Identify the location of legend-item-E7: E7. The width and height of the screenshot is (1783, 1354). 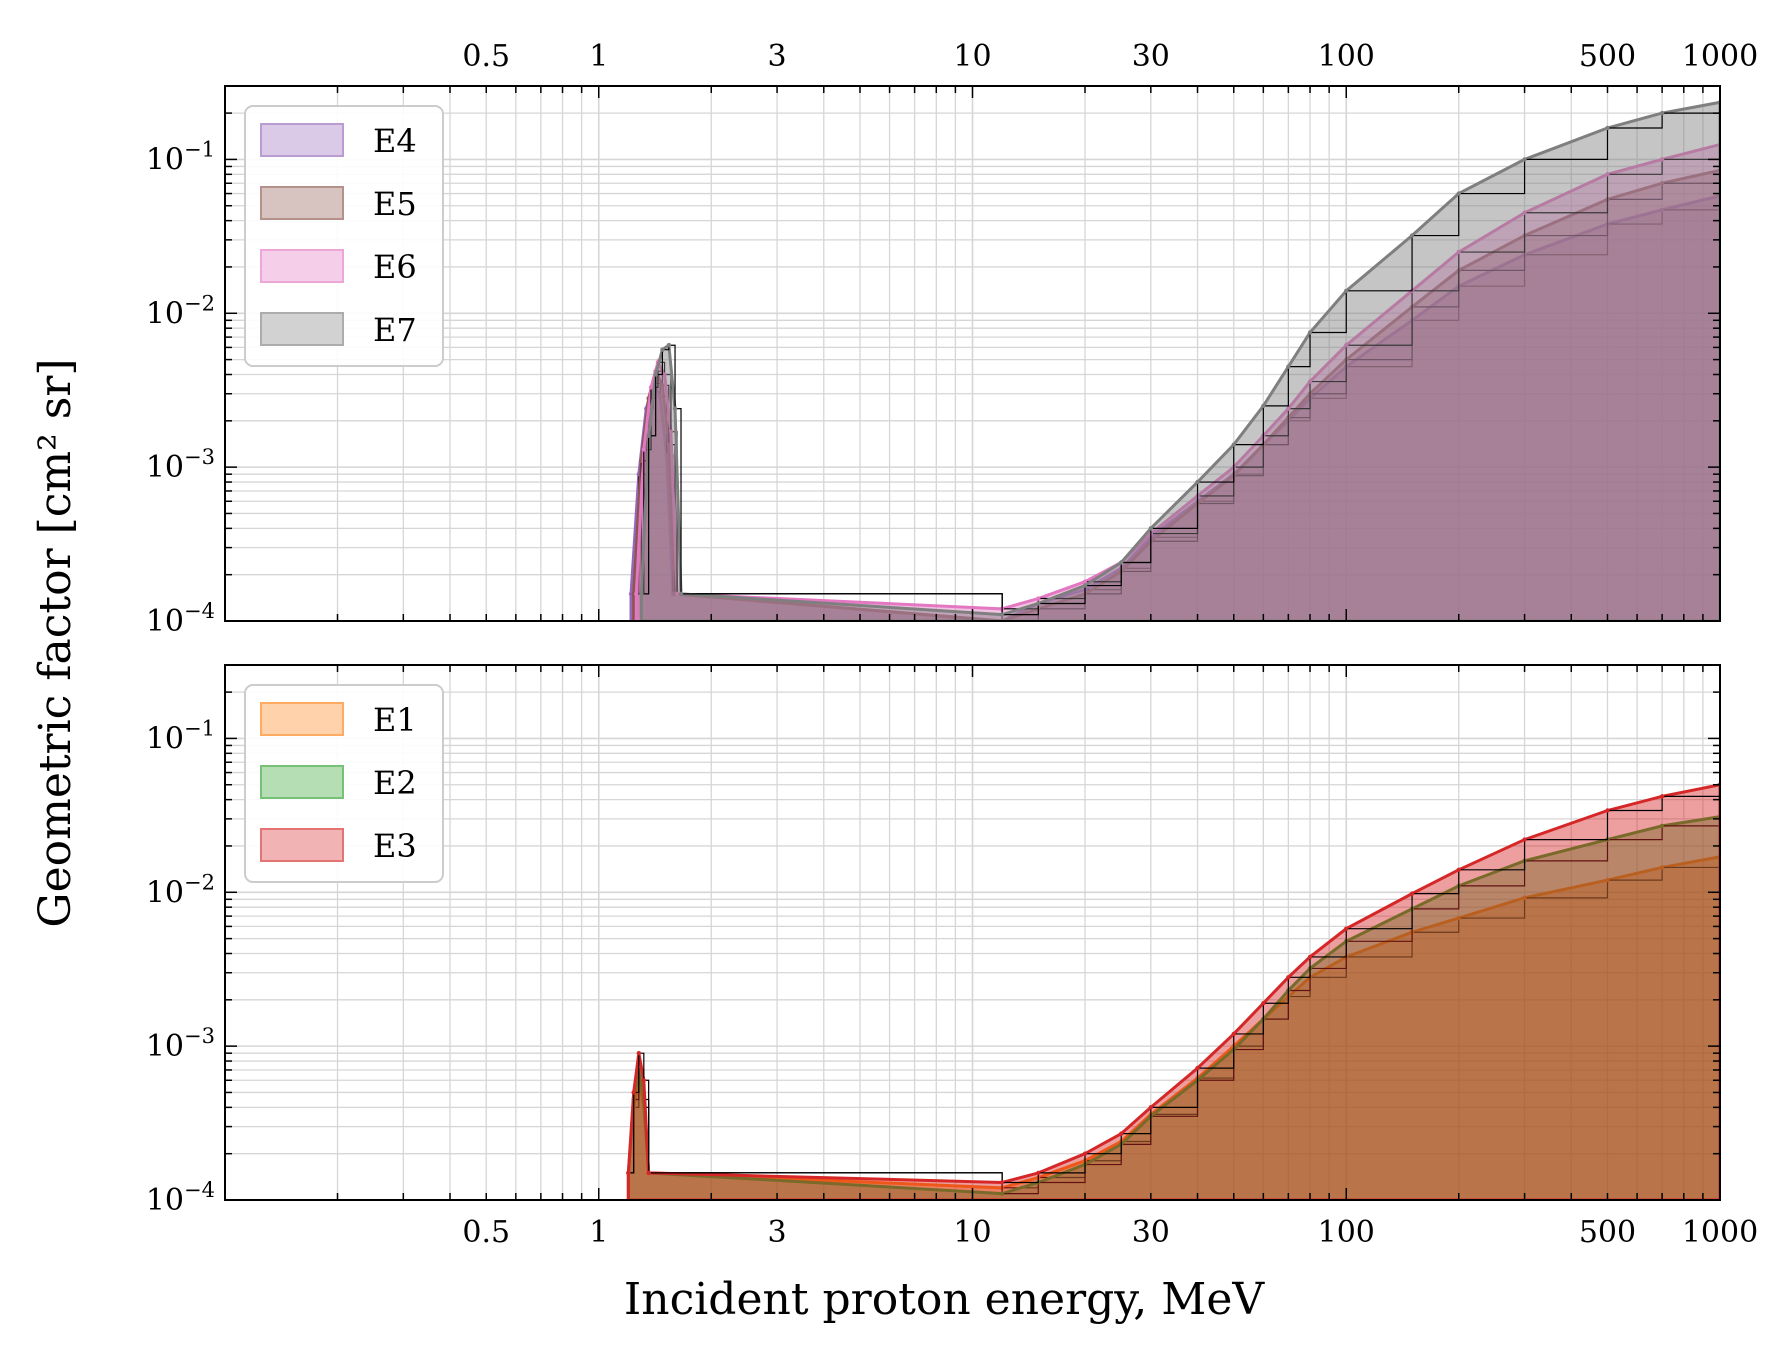
(338, 330).